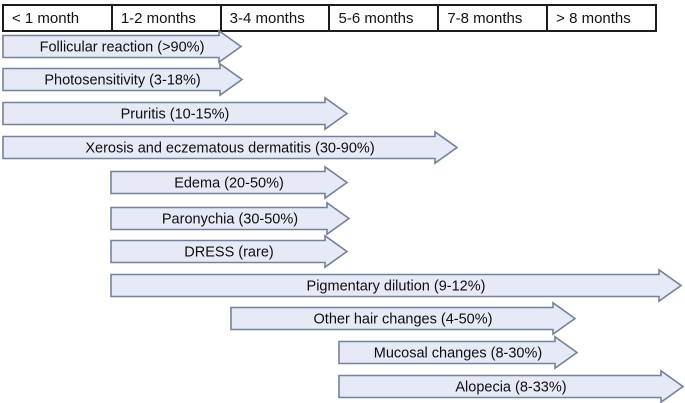 This screenshot has height=403, width=685. What do you see at coordinates (491, 18) in the screenshot?
I see `time-axis-cell-5: 7-8 months` at bounding box center [491, 18].